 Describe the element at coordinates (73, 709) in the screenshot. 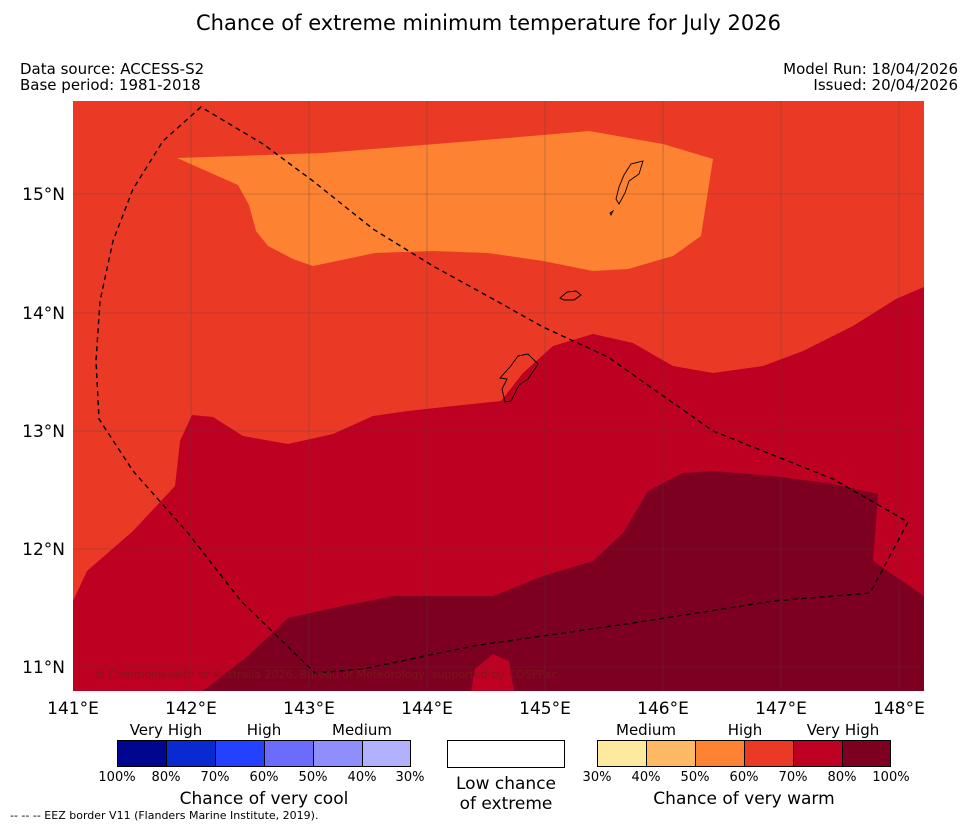

I see `lon-label-141e: 141°E` at that location.